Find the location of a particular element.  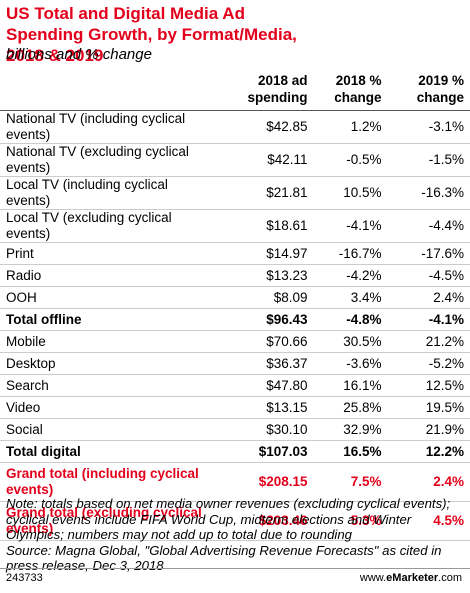

cell: -1.5% is located at coordinates (428, 160).